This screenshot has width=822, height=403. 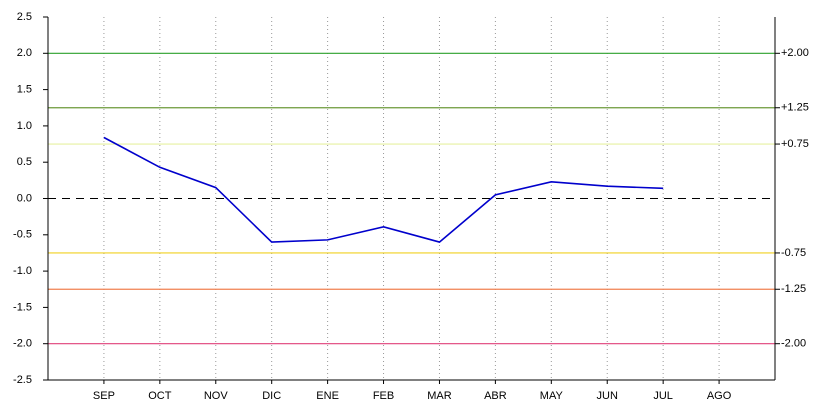 What do you see at coordinates (24, 198) in the screenshot?
I see `y-tick-label: 0.0` at bounding box center [24, 198].